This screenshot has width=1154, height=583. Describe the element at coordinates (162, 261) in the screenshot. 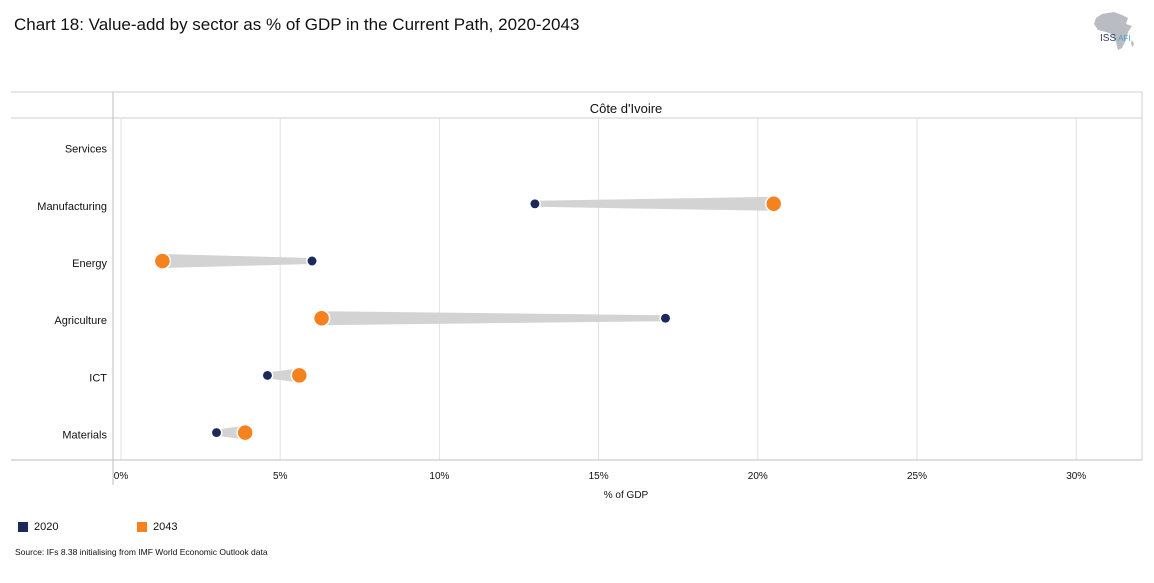

I see `point-2043-energy` at that location.